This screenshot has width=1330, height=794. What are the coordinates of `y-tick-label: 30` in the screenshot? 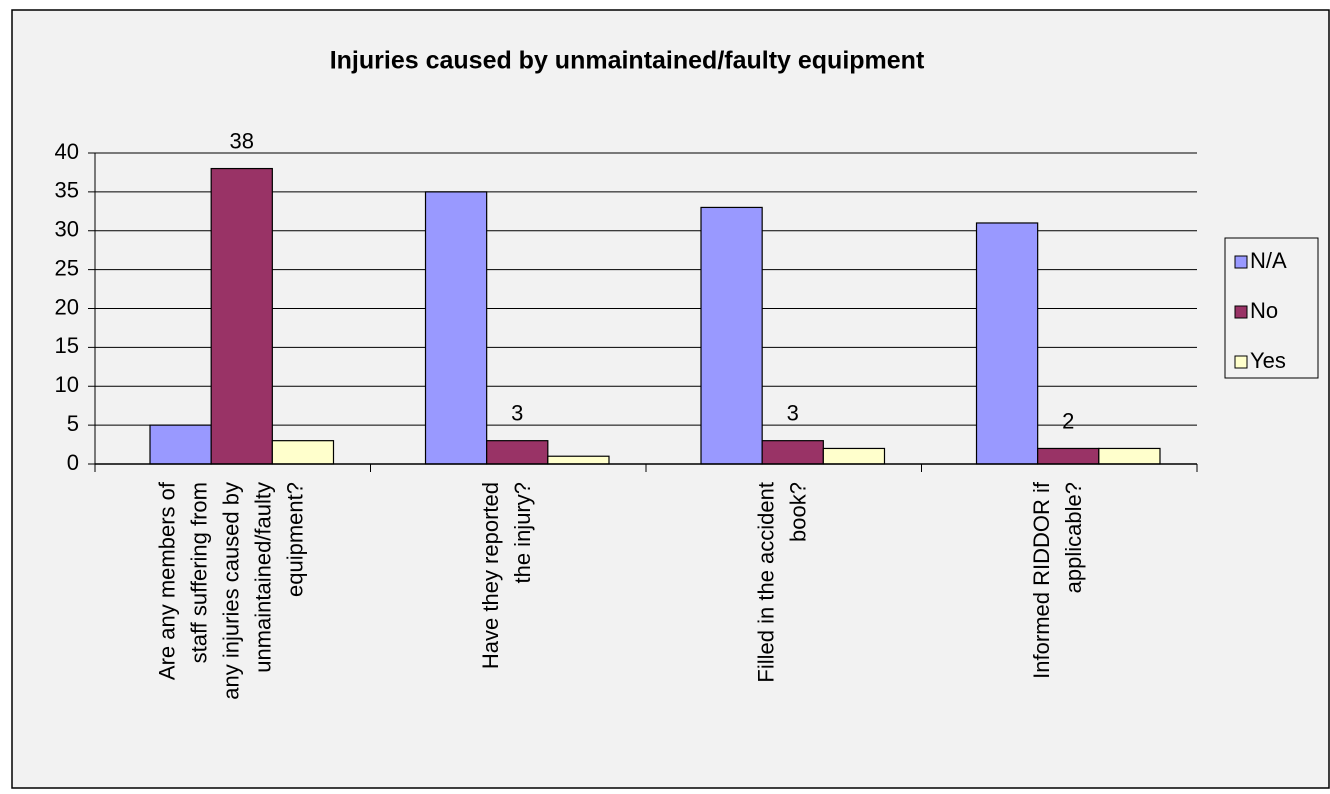 It's located at (67, 229).